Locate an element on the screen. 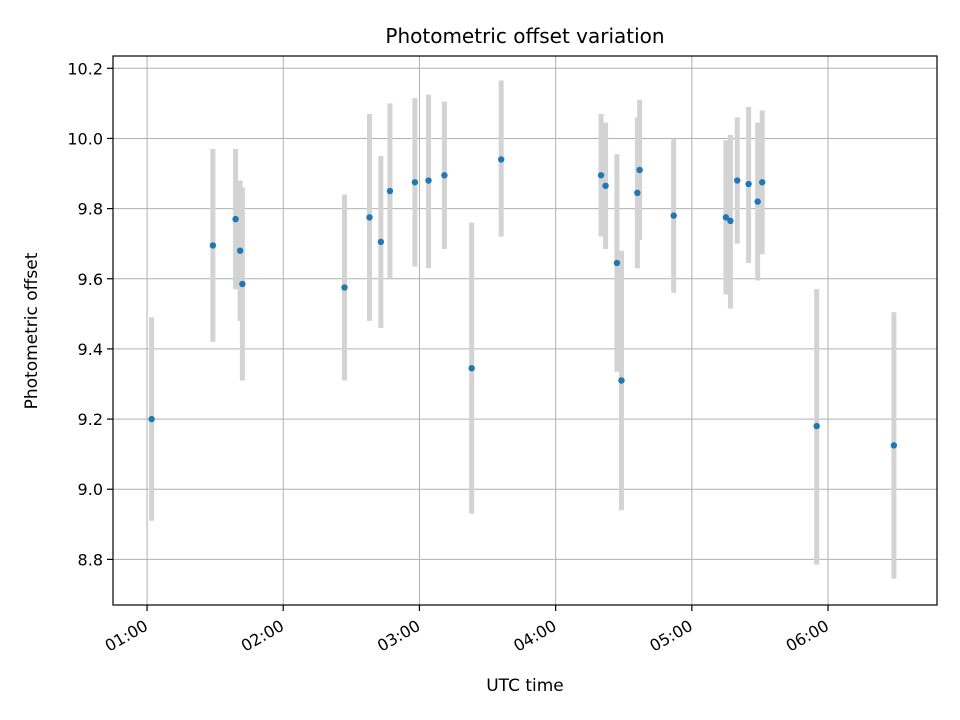 The height and width of the screenshot is (720, 960). chart-title: Photometric offset variation is located at coordinates (524, 36).